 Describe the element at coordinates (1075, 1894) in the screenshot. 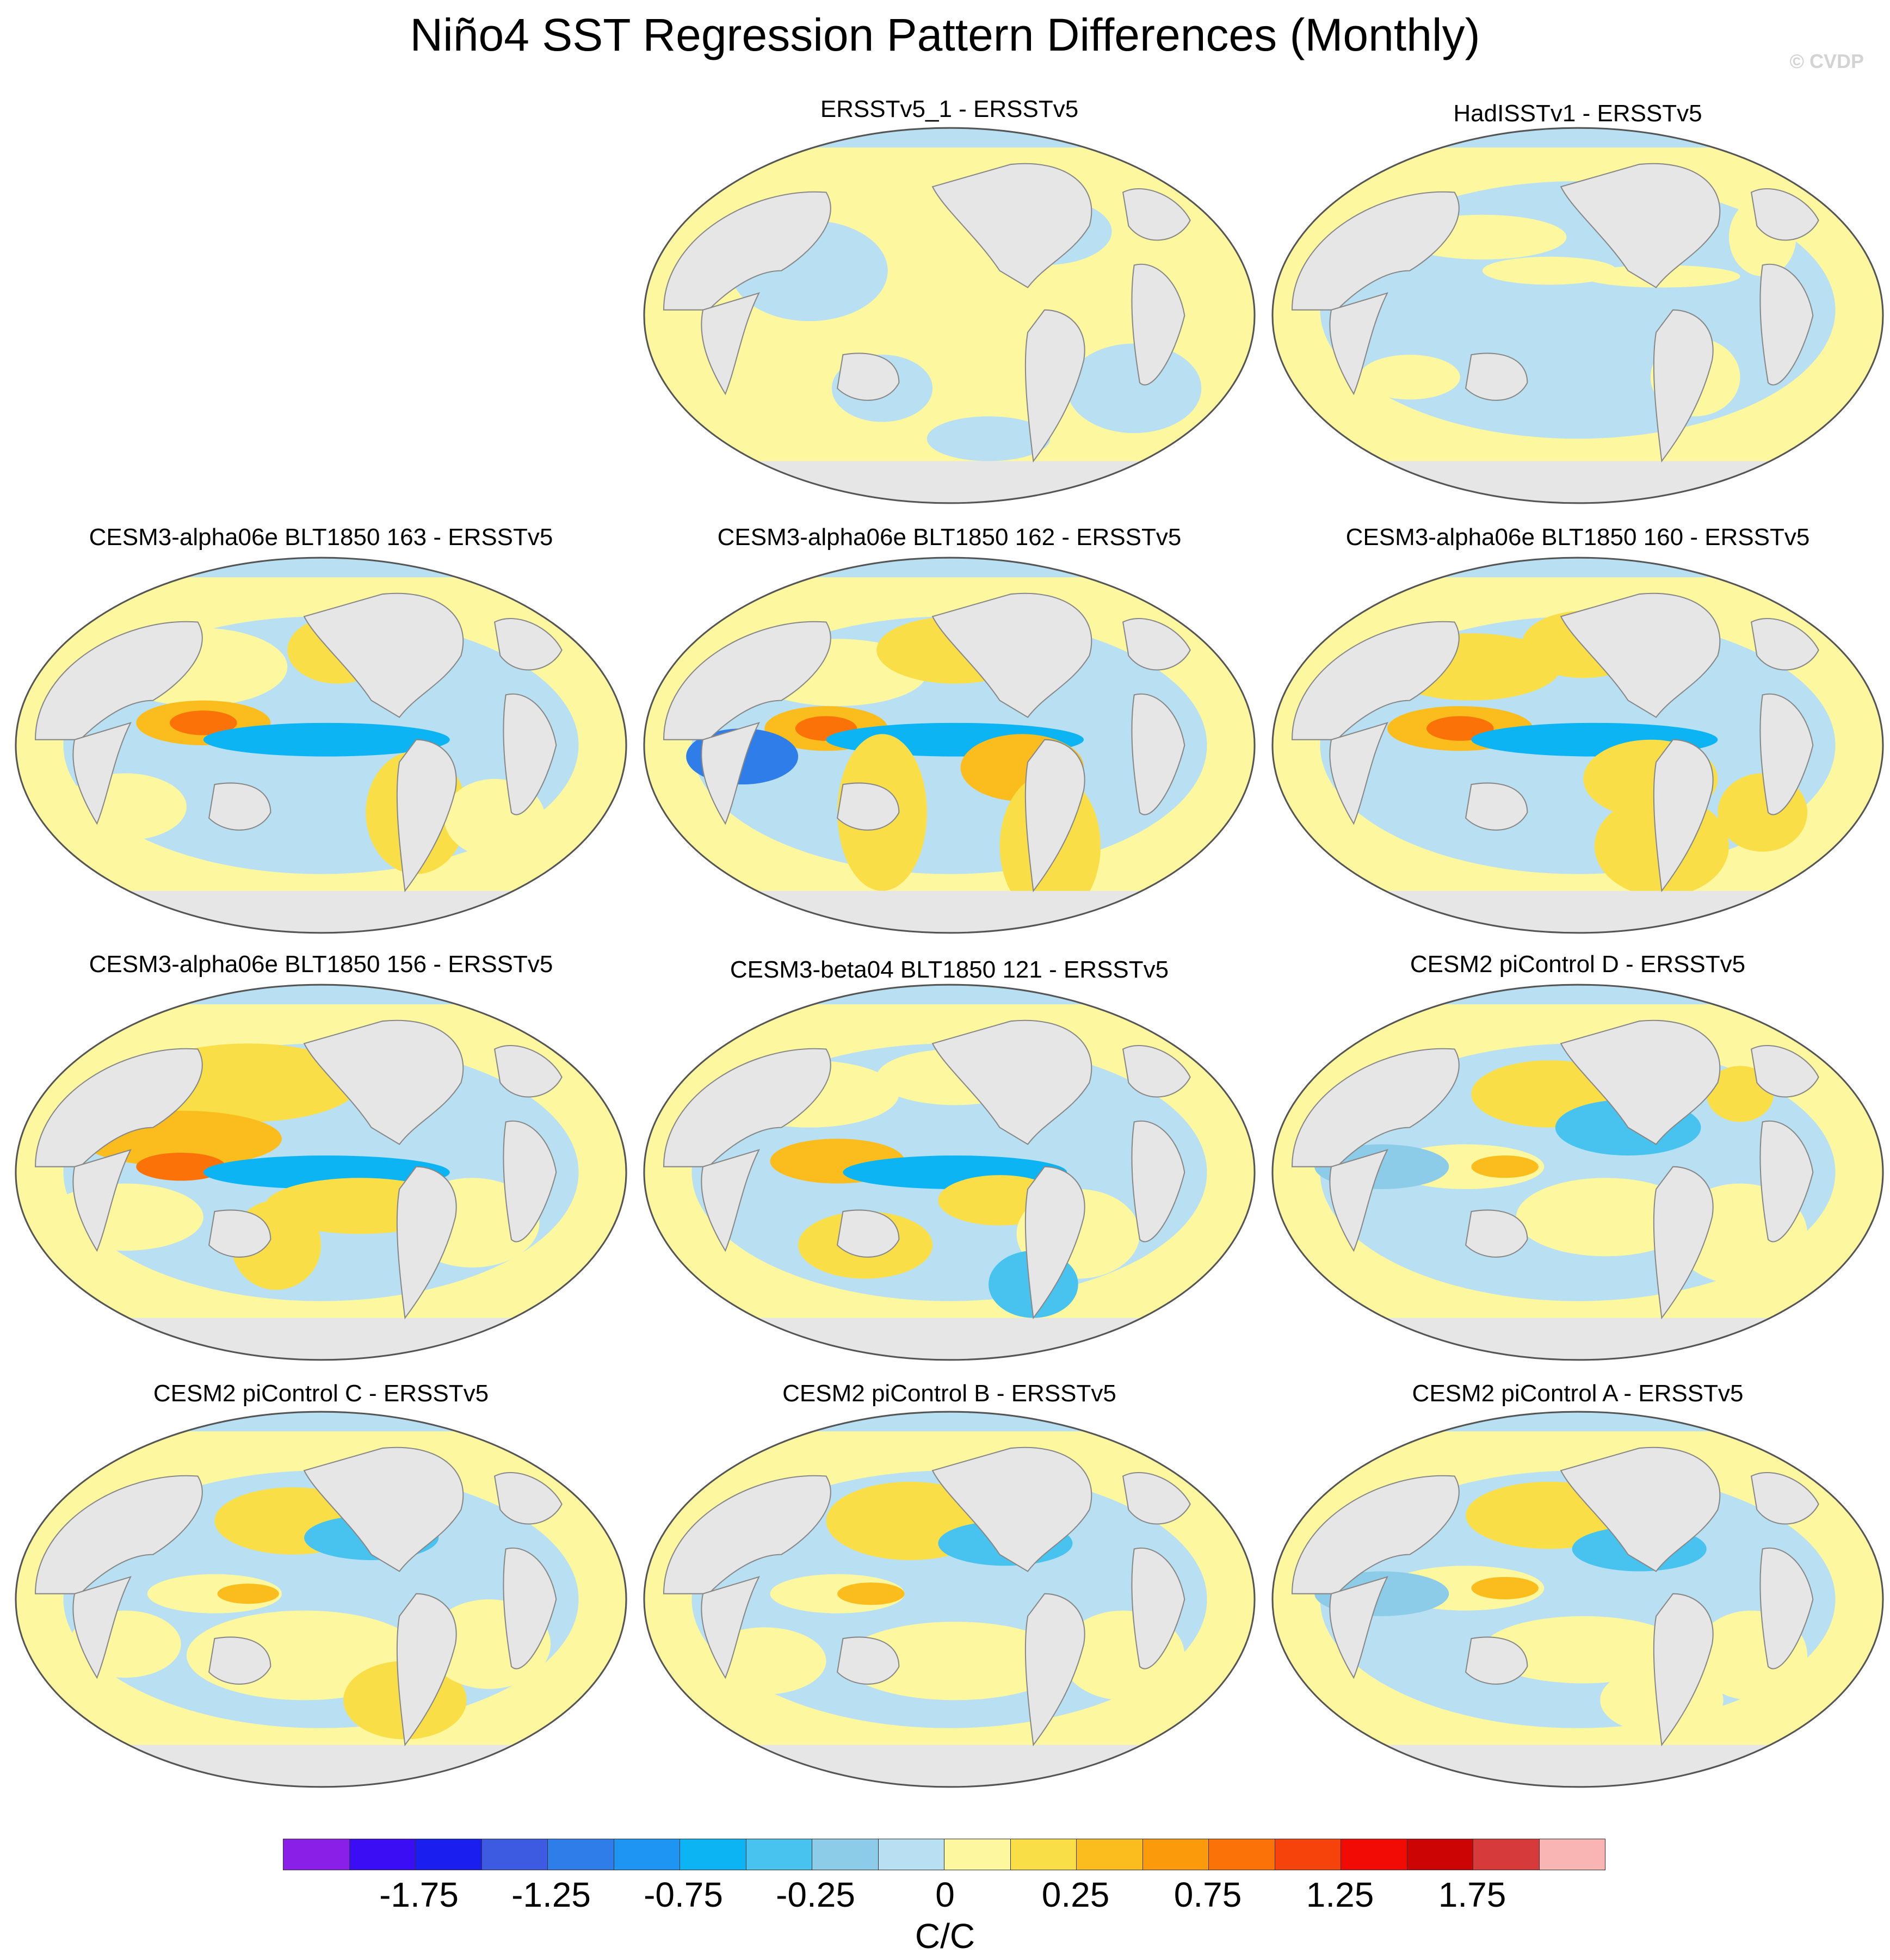

I see `colorbar-tick-label: 0.25` at that location.